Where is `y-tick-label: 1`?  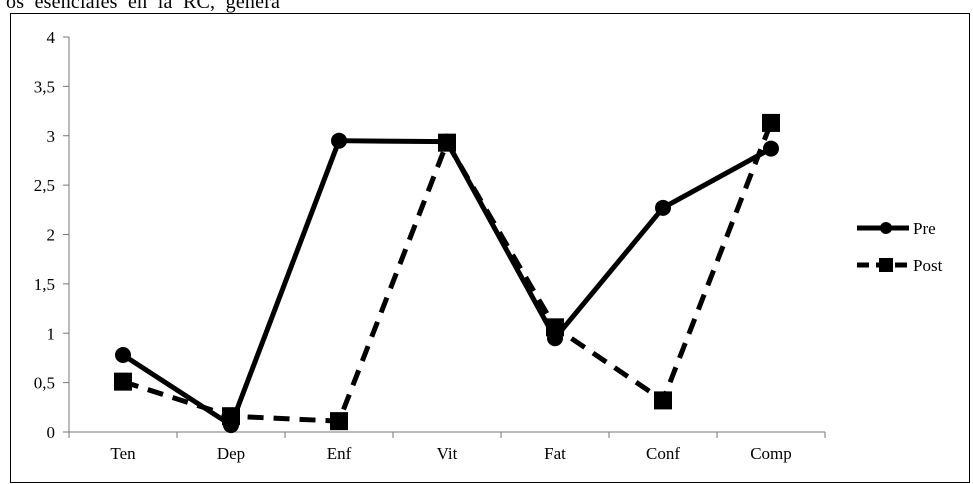 y-tick-label: 1 is located at coordinates (51, 333).